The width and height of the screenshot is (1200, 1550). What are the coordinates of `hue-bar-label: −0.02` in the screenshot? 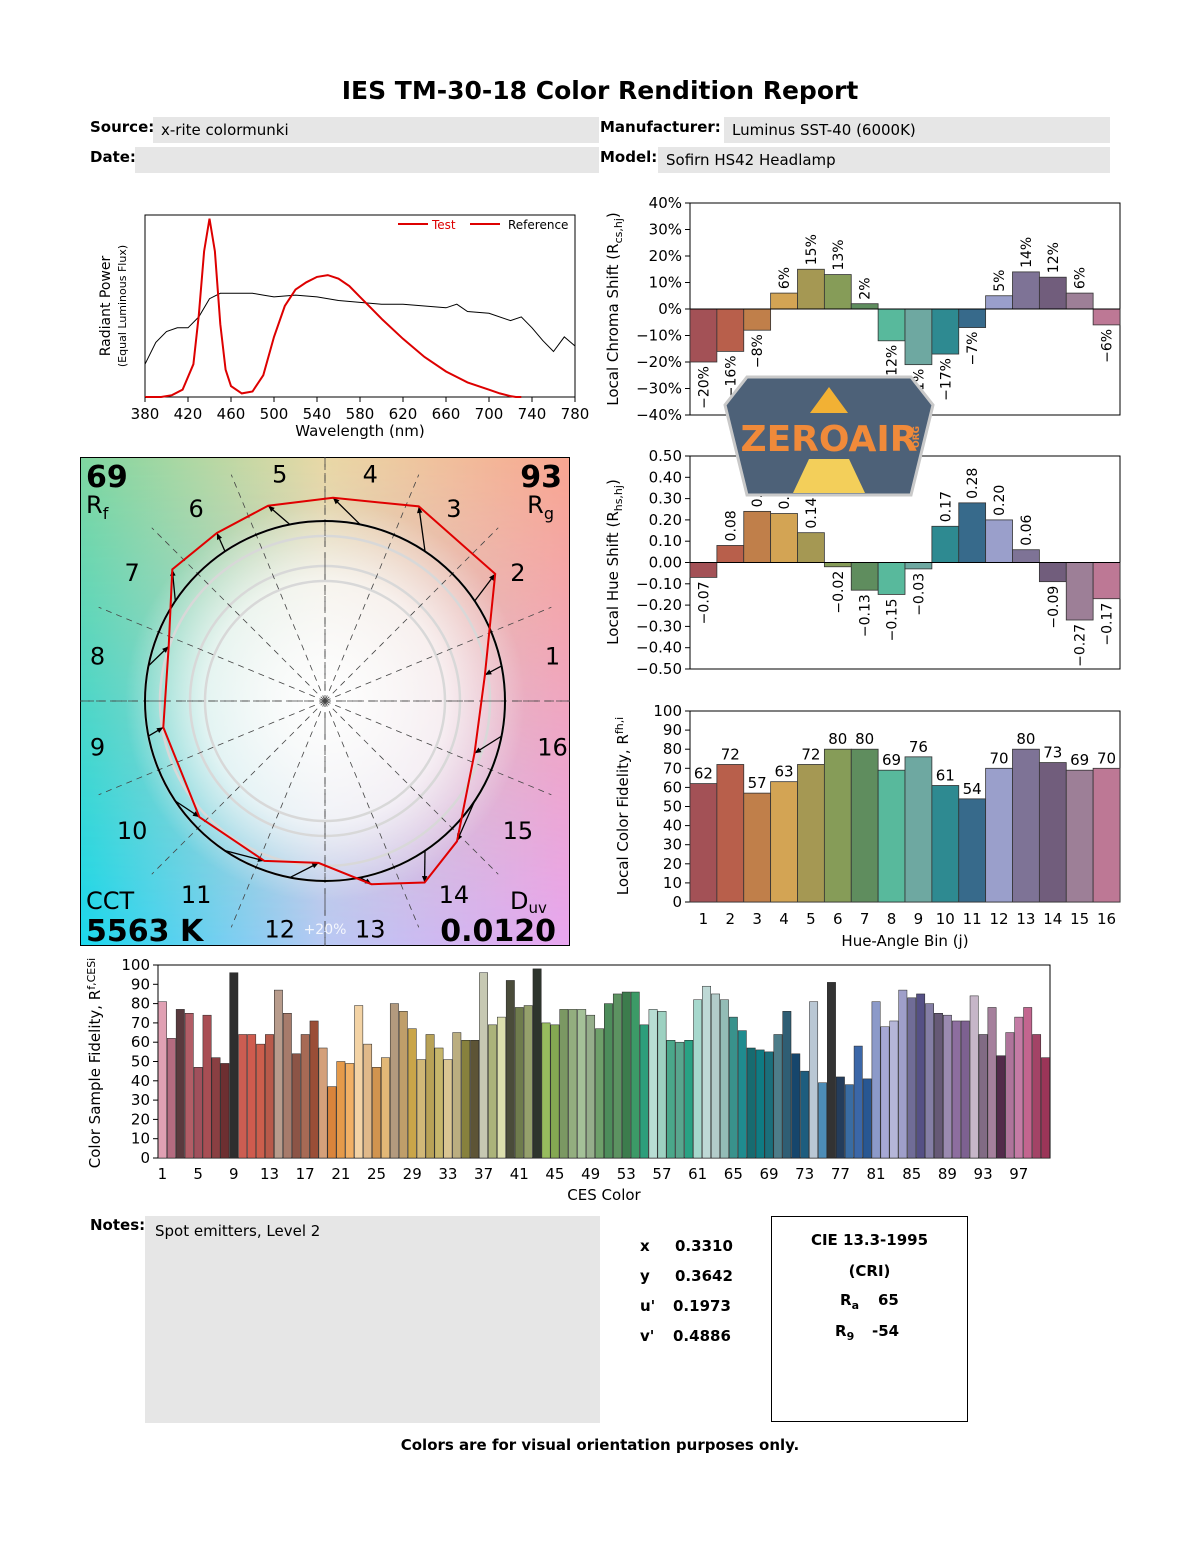 It's located at (839, 592).